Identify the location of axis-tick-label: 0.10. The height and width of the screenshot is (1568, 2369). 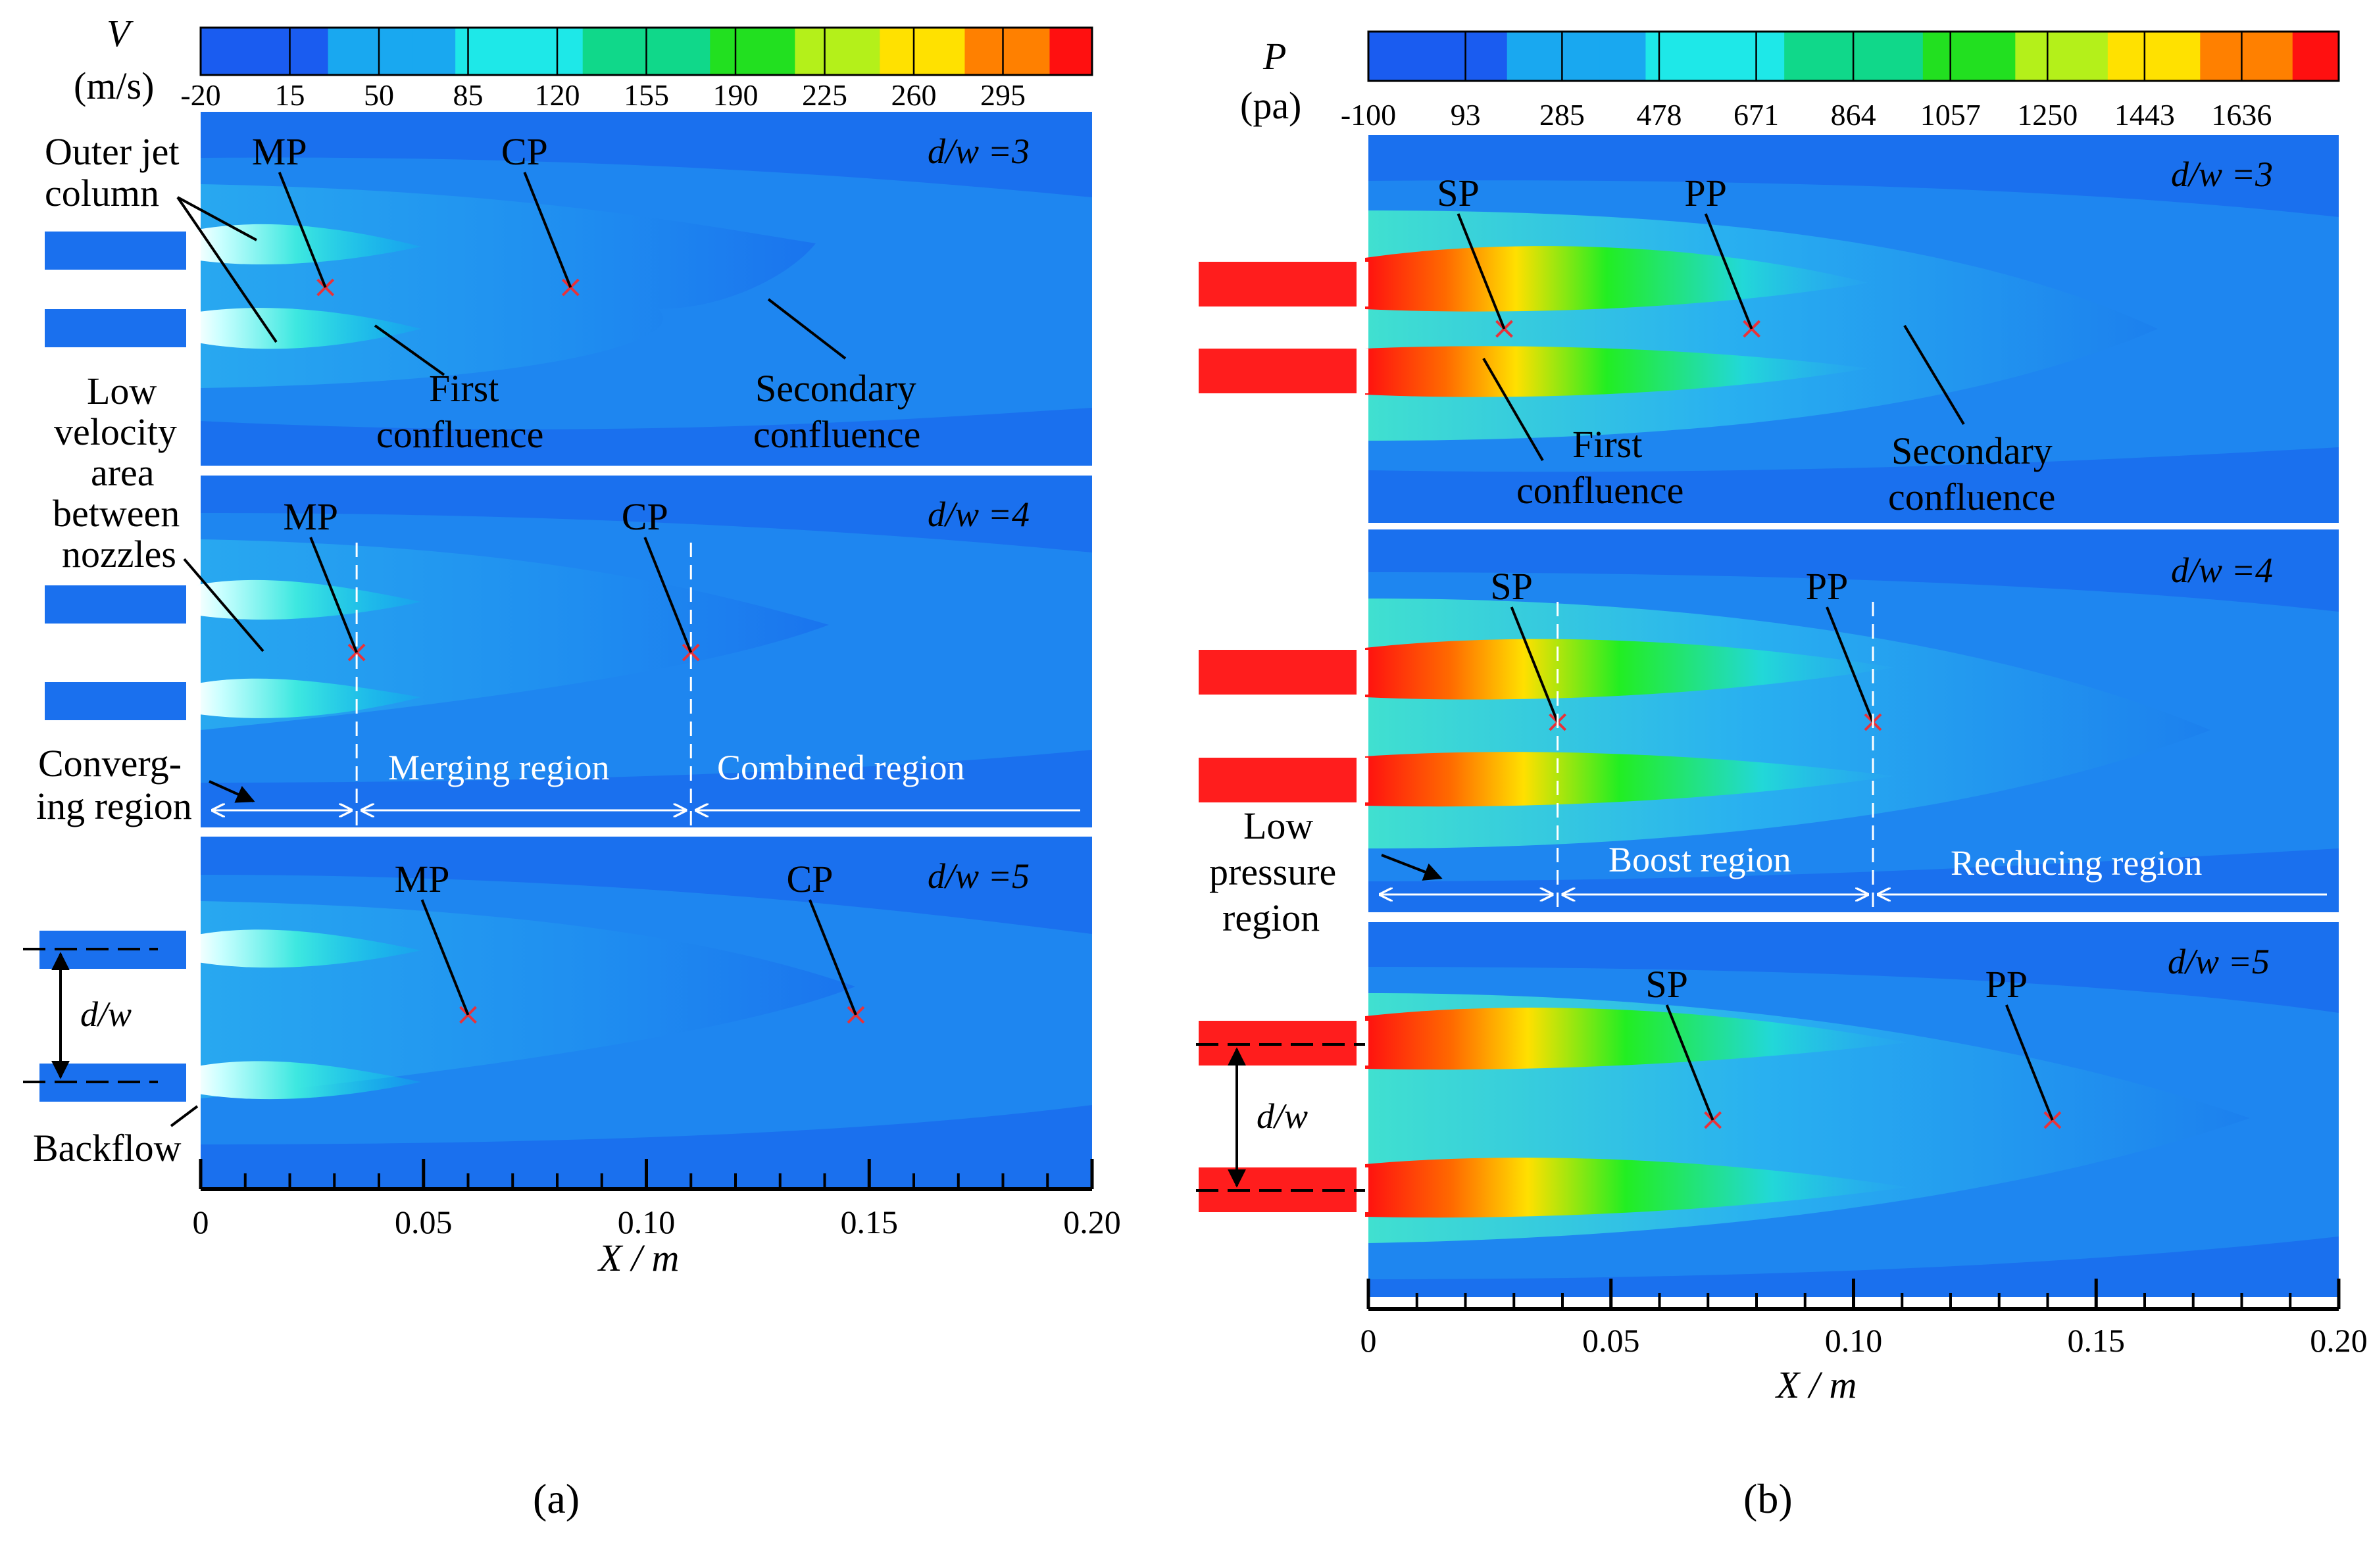
(1854, 1341).